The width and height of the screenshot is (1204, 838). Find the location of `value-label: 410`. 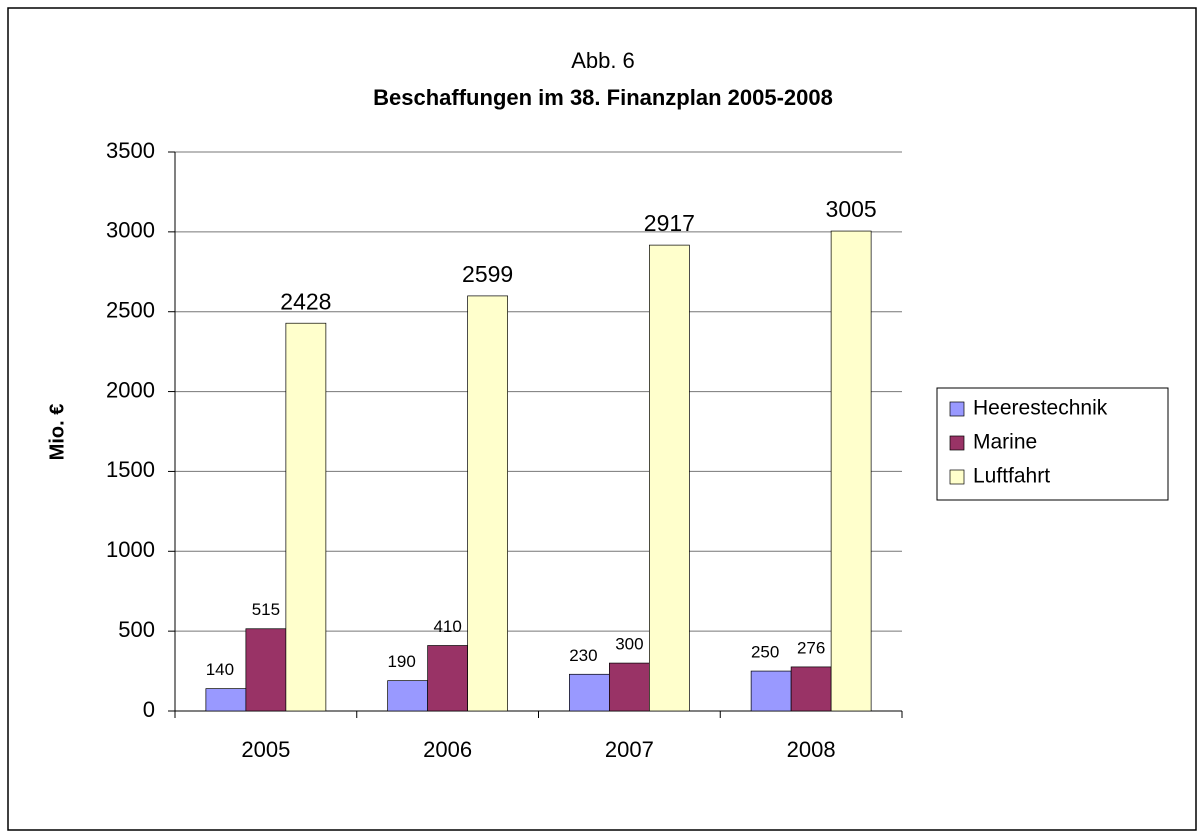

value-label: 410 is located at coordinates (447, 626).